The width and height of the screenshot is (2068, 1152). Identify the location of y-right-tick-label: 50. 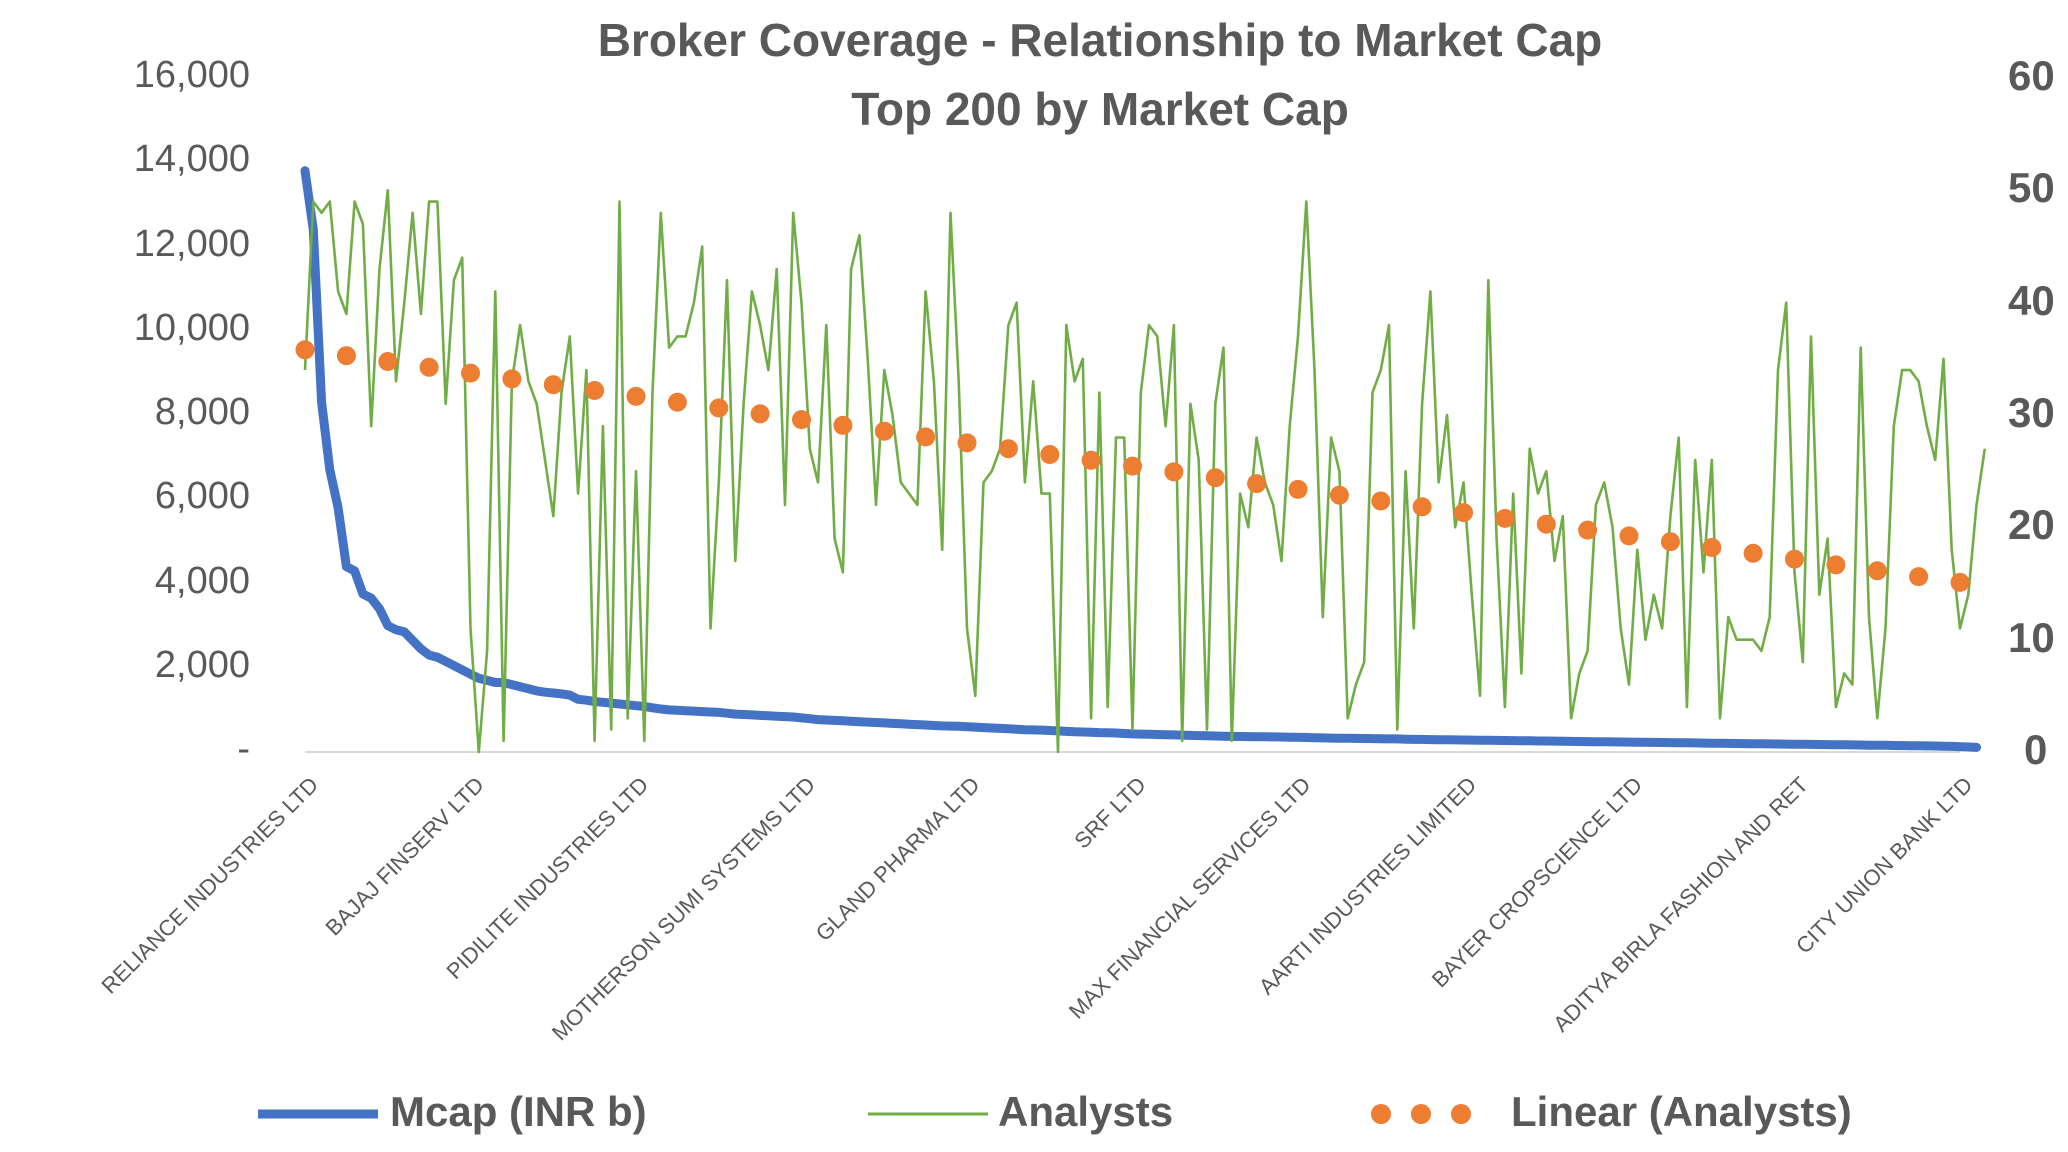
(2031, 188).